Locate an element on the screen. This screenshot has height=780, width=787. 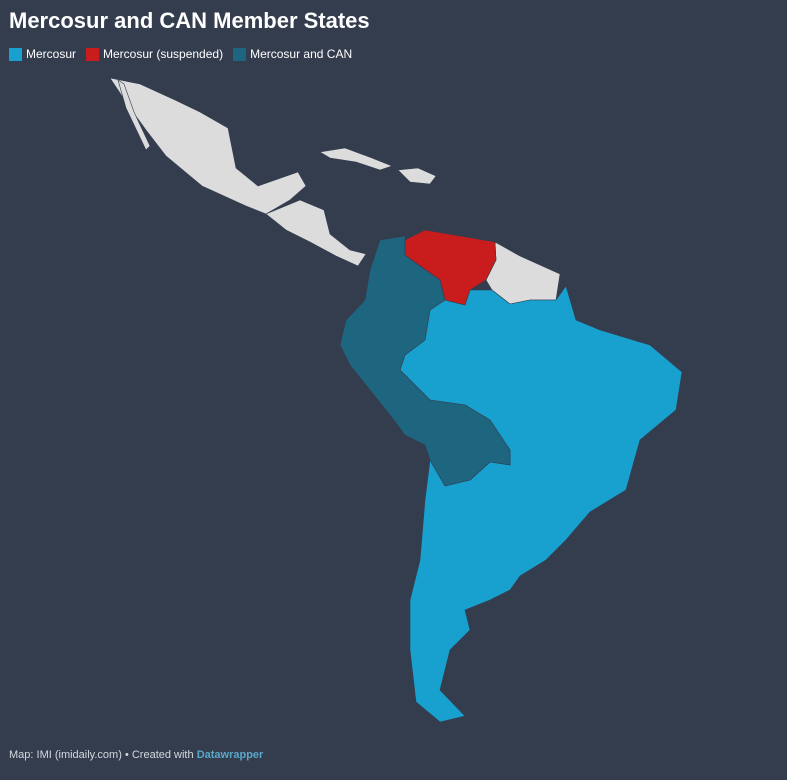
legend-item: Mercosur and CAN is located at coordinates (292, 54).